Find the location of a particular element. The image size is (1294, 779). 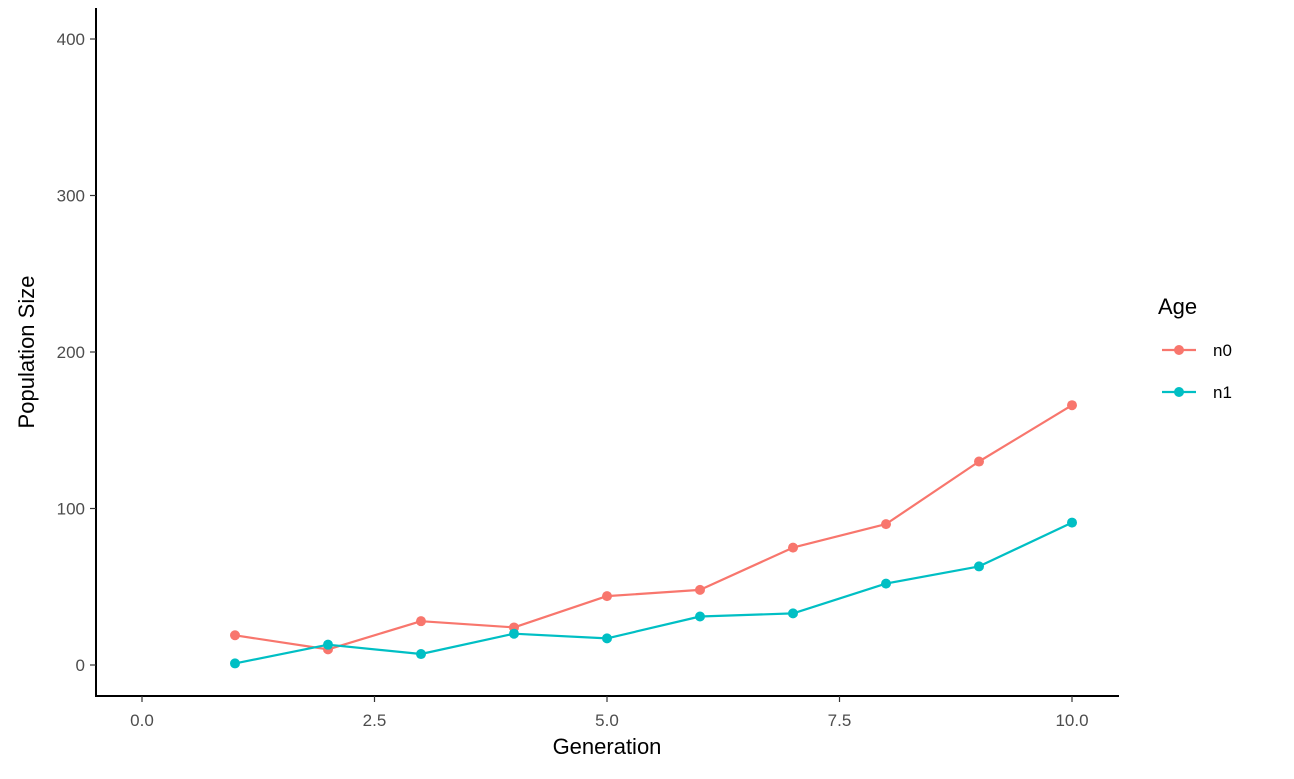

y-tick-label: 200 is located at coordinates (71, 352).